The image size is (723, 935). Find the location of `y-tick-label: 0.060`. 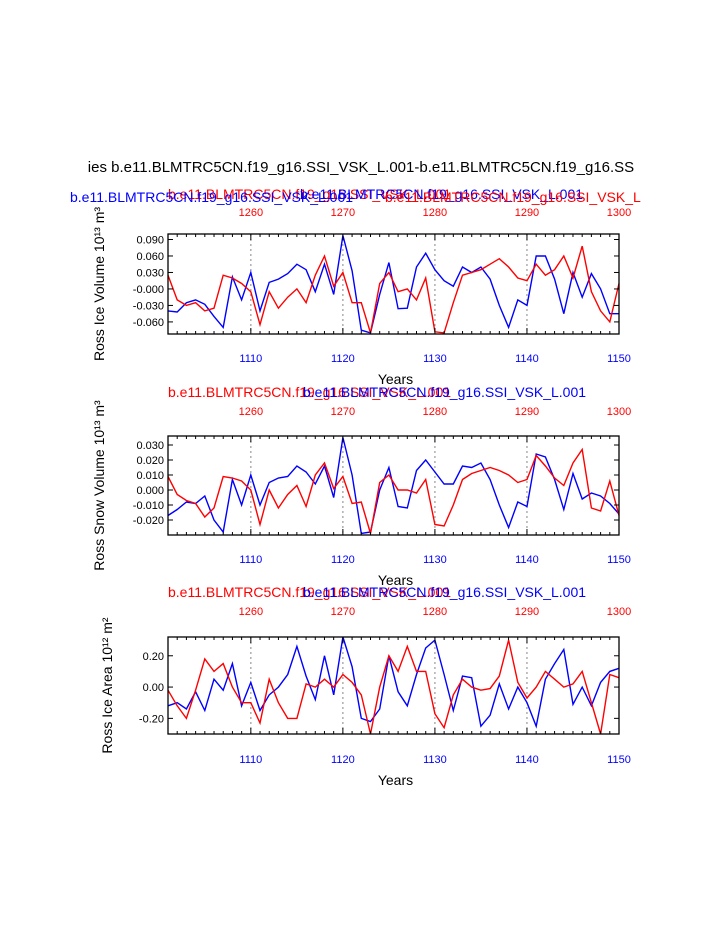

y-tick-label: 0.060 is located at coordinates (150, 257).